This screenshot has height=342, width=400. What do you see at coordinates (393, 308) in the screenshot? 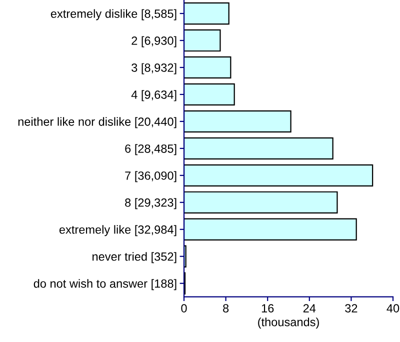
I see `x-tick-label: 40` at bounding box center [393, 308].